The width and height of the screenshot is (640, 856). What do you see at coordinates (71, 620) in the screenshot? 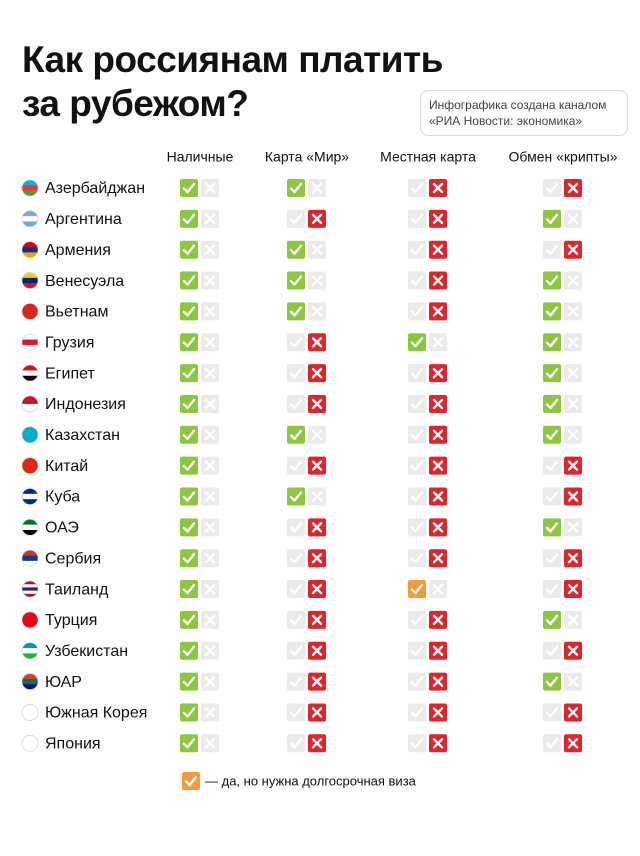
I see `country-name: Турция` at bounding box center [71, 620].